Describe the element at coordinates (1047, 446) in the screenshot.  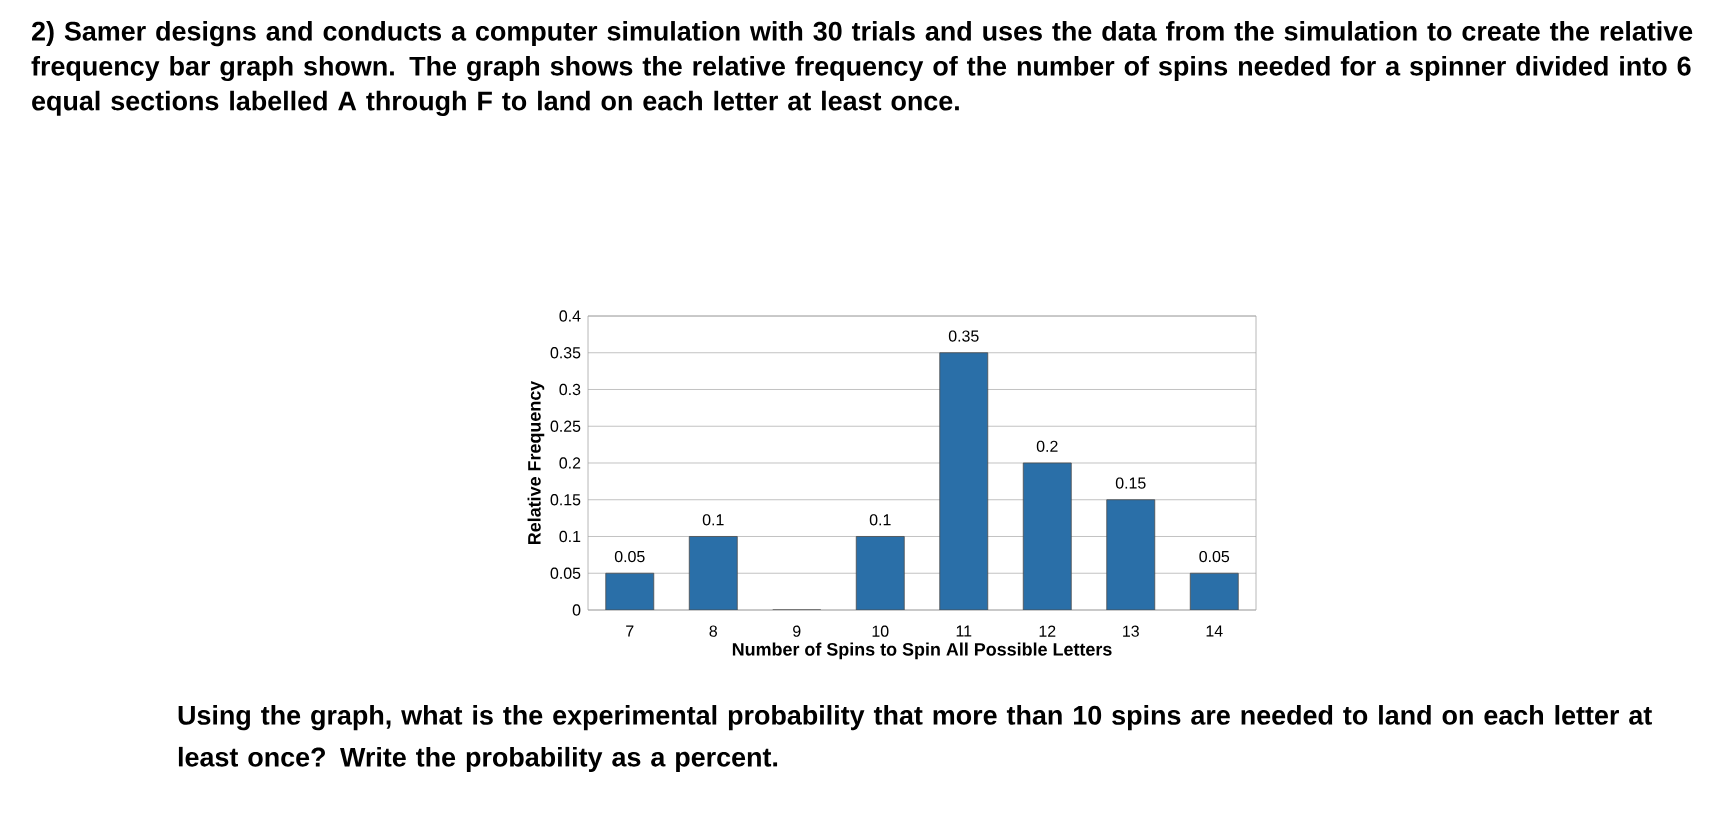
I see `data-label: 0.2` at that location.